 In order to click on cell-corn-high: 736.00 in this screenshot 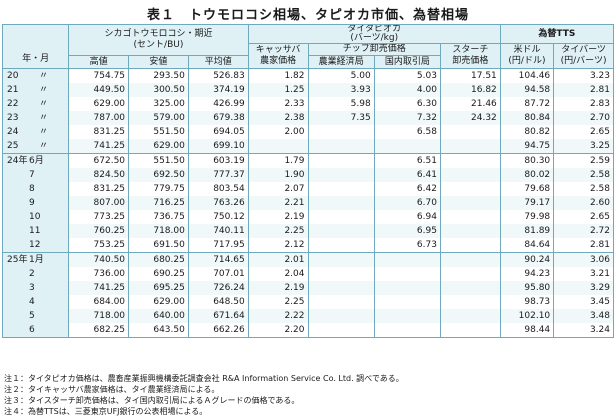, I will do `click(99, 274)`.